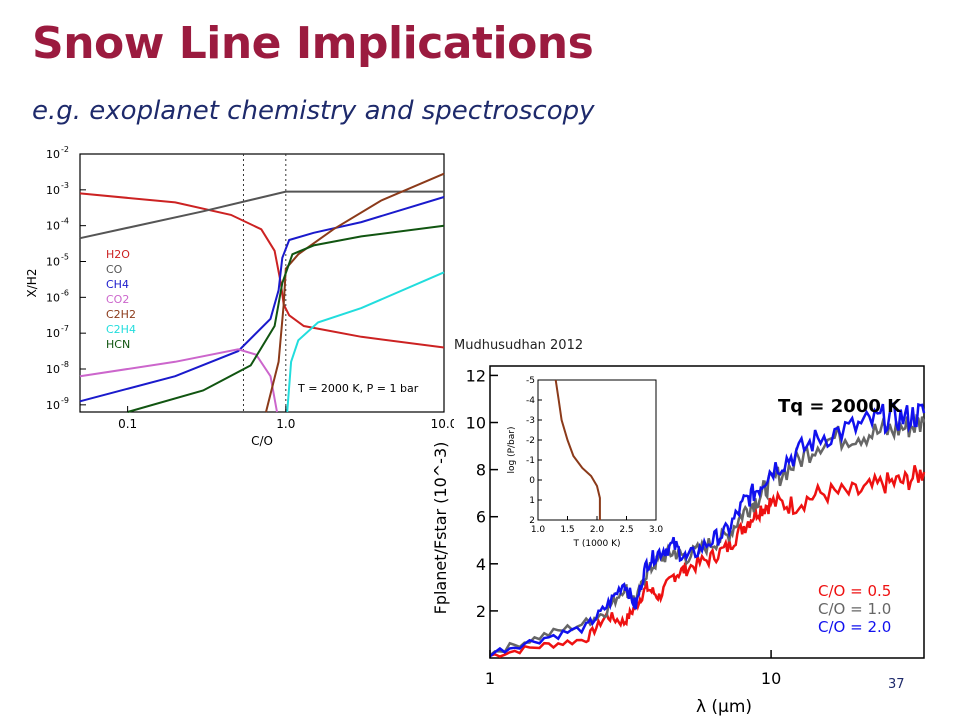  I want to click on inset-ytick-label: -1, so click(530, 461).